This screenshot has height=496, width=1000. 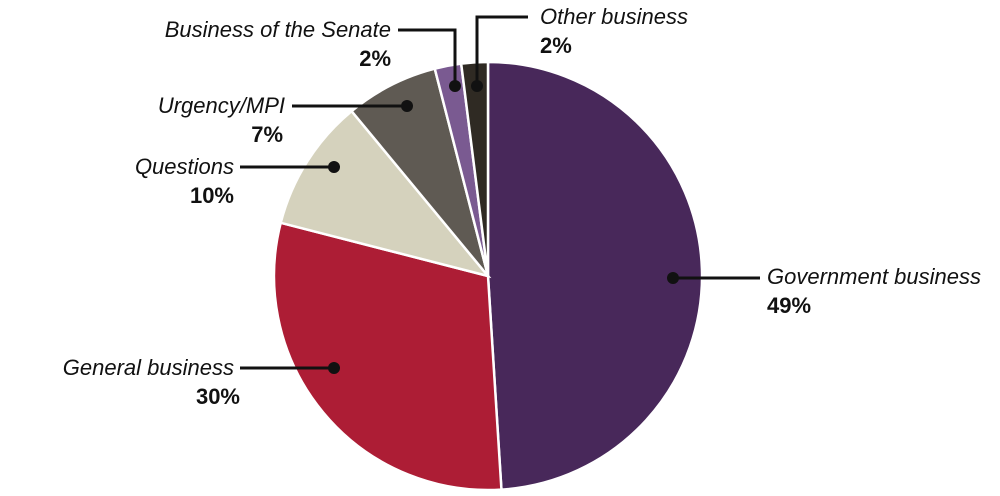 I want to click on label-group-urgency-mpi: Urgency/MPI 7%, so click(x=285, y=120).